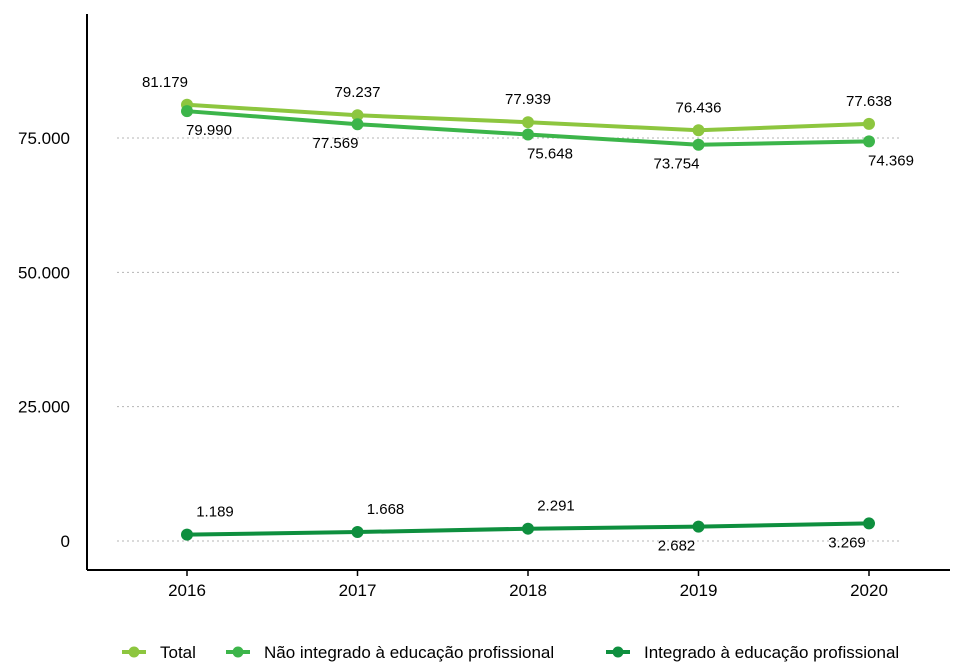  Describe the element at coordinates (409, 652) in the screenshot. I see `legend-label: Não integrado à educação profissional` at that location.